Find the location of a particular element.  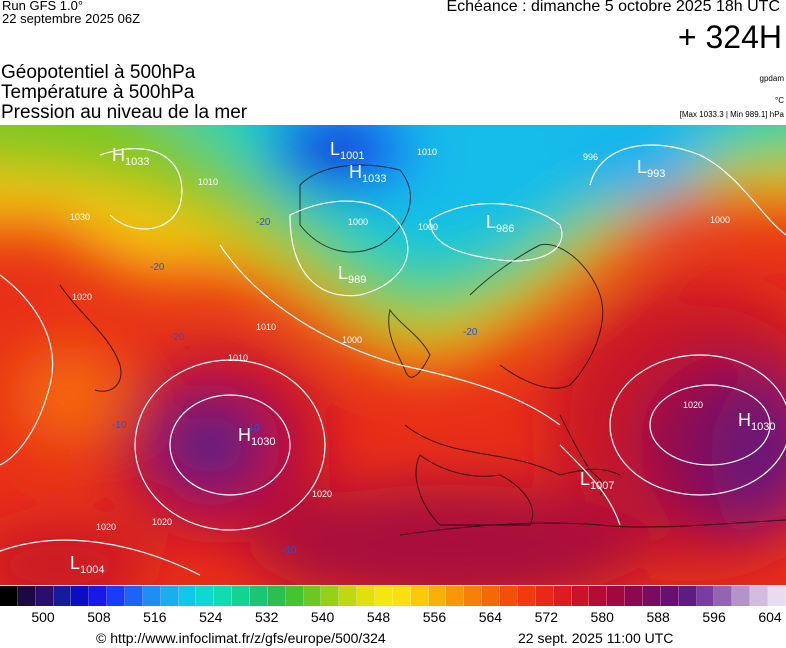

unit-gpdam: gpdam is located at coordinates (771, 78).